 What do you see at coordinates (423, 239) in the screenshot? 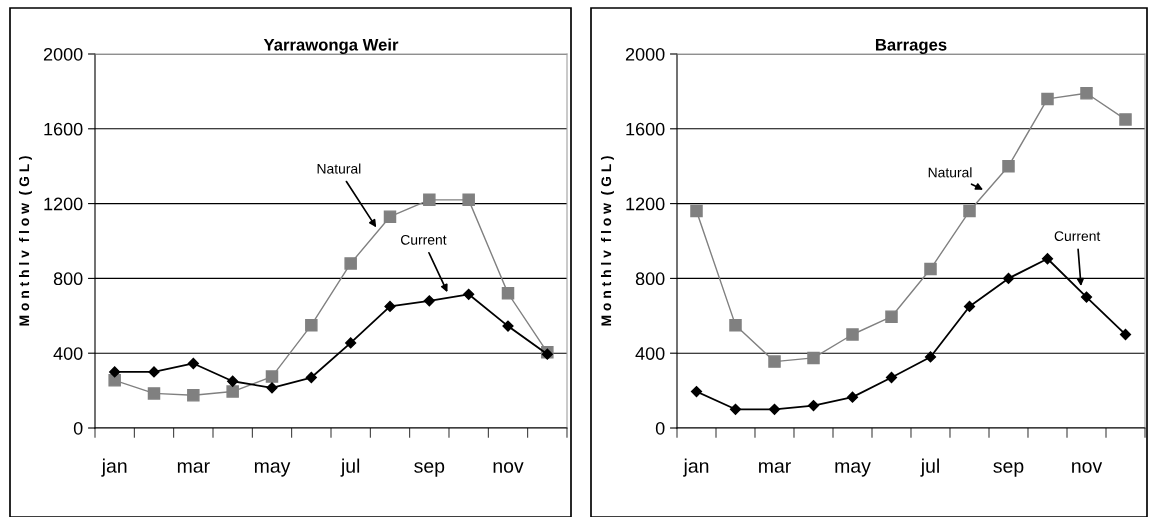
I see `text: Current` at bounding box center [423, 239].